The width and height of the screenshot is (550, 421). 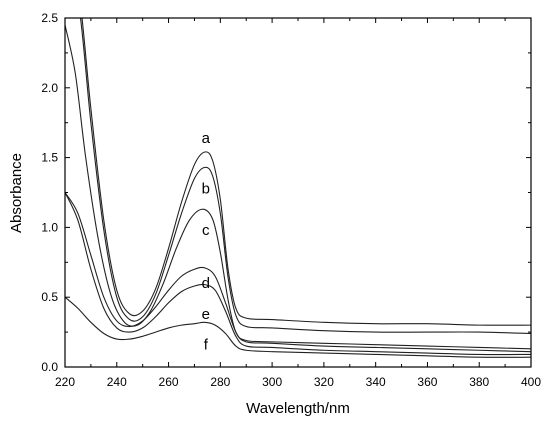 I want to click on x-tick-label: 380, so click(x=479, y=382).